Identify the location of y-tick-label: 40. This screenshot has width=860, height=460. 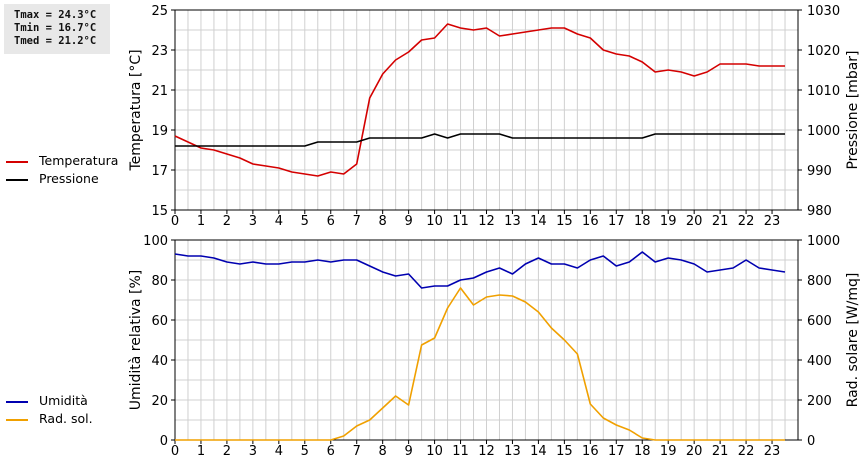
(159, 361).